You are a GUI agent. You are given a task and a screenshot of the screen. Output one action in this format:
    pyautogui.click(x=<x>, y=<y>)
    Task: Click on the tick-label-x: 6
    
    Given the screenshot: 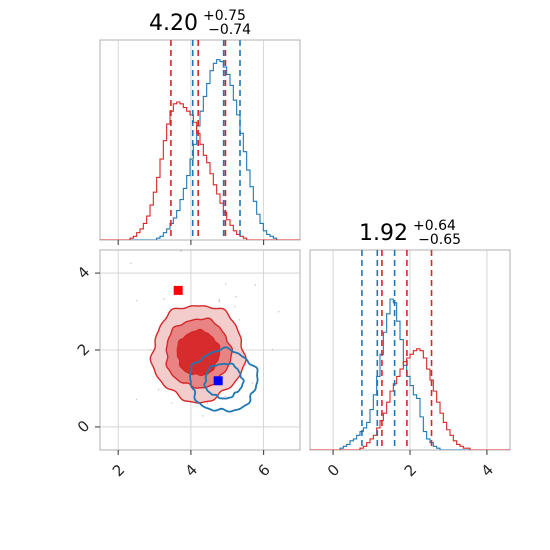 What is the action you would take?
    pyautogui.click(x=263, y=470)
    